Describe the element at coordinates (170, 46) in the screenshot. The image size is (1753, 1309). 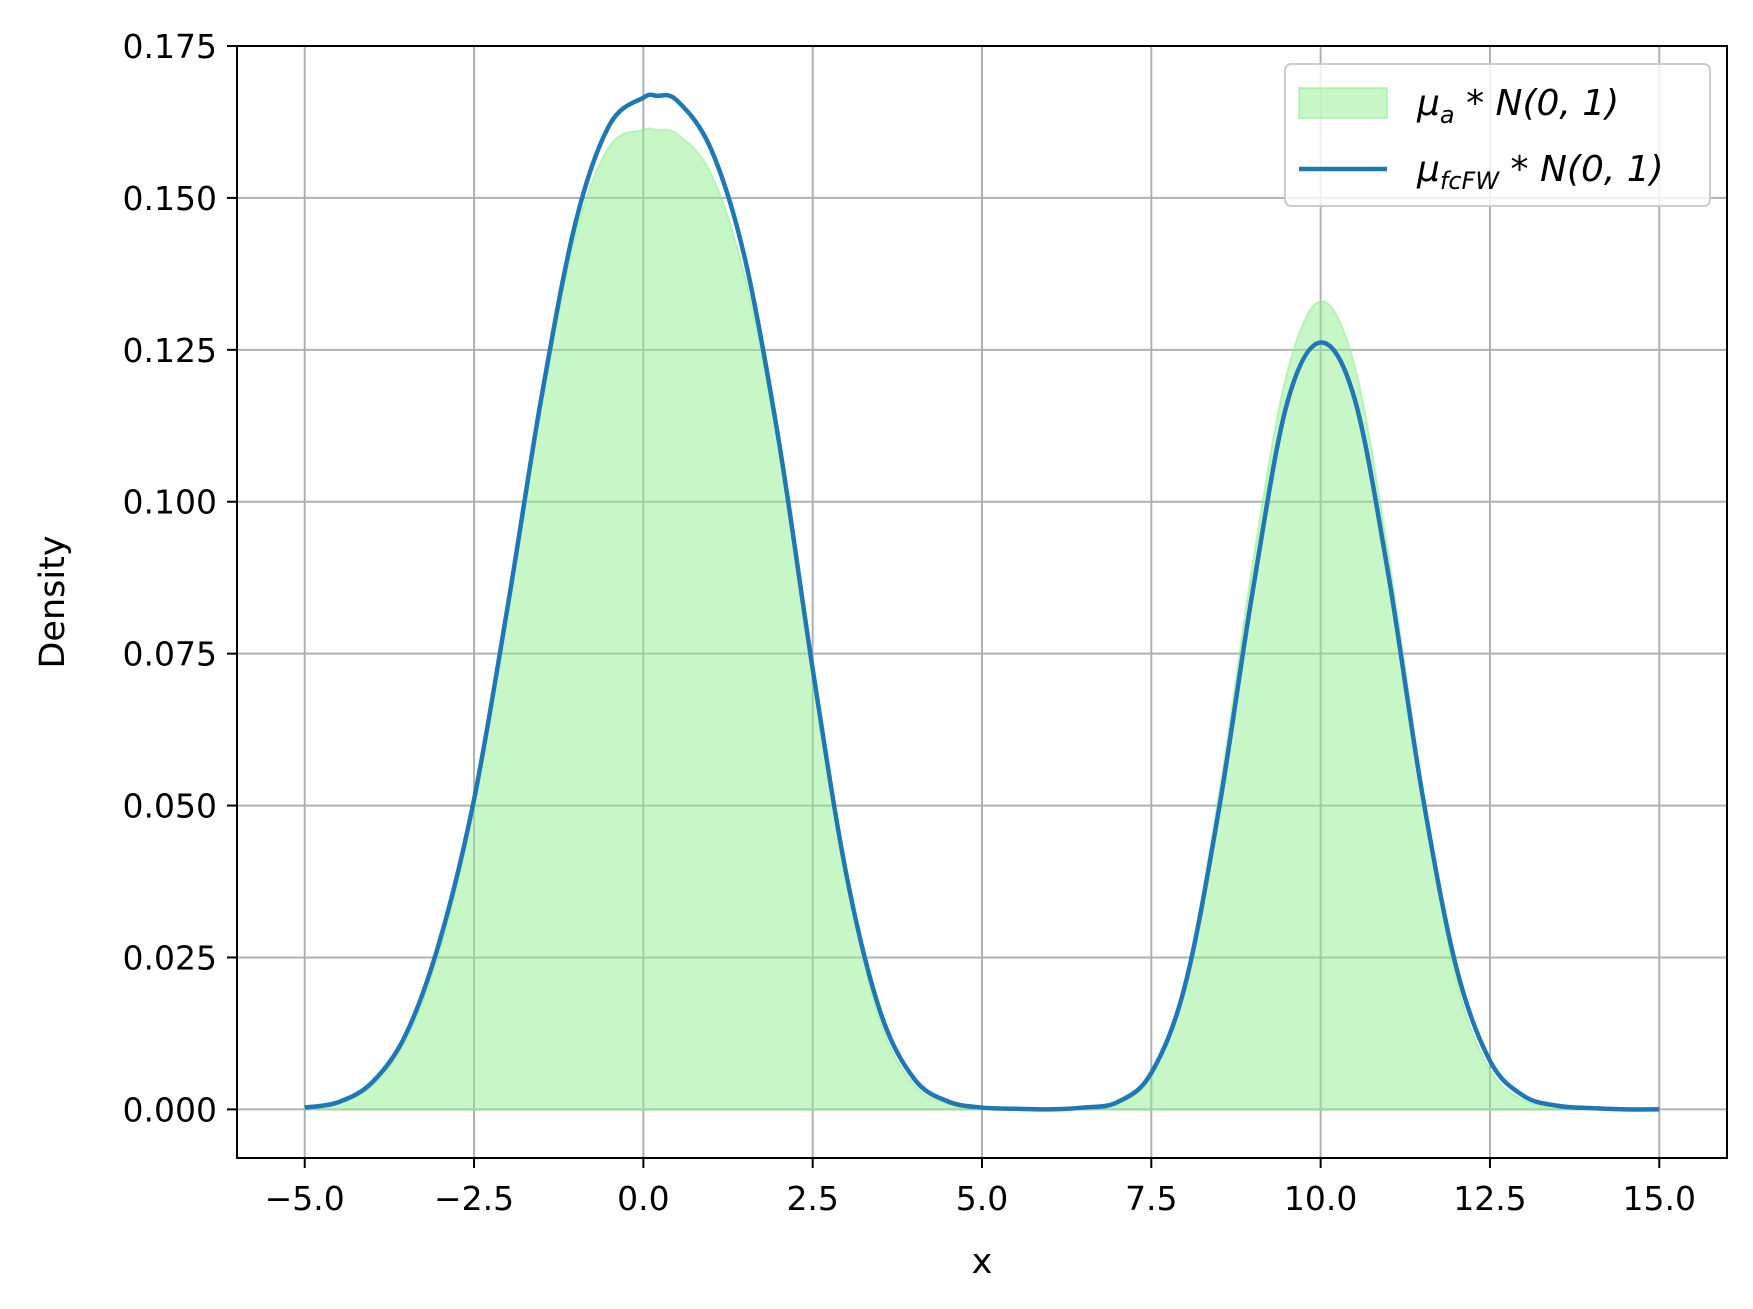
I see `y-tick-label: 0.175` at that location.